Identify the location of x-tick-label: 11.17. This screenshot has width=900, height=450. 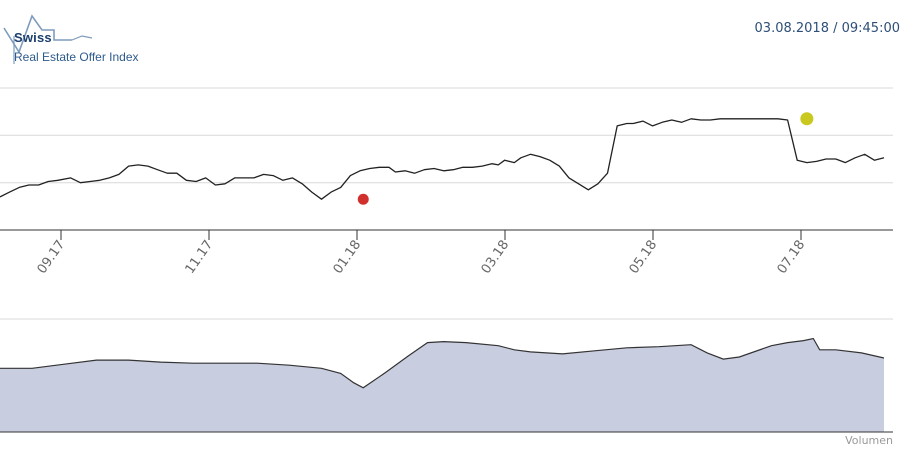
(200, 257).